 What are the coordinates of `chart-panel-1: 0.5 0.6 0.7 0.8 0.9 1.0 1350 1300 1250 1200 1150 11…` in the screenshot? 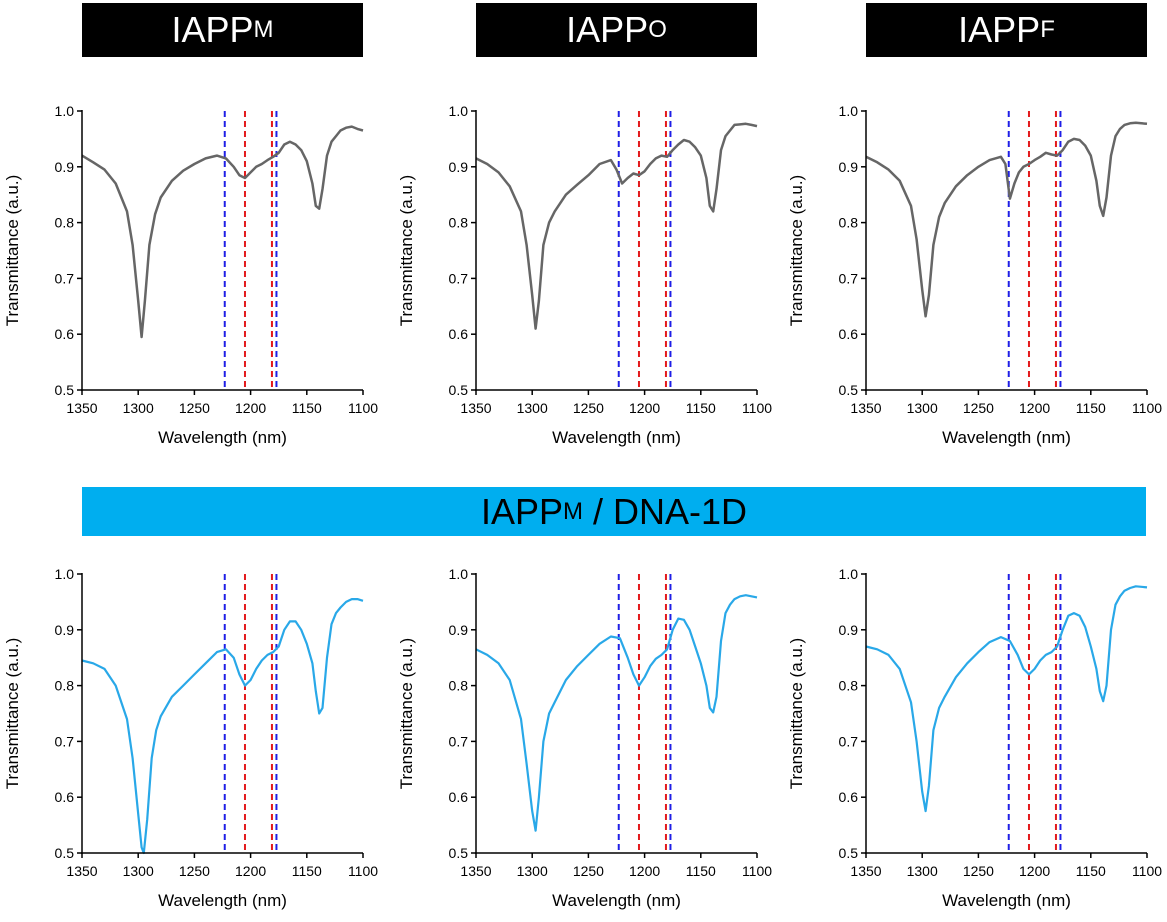 It's located at (190, 275).